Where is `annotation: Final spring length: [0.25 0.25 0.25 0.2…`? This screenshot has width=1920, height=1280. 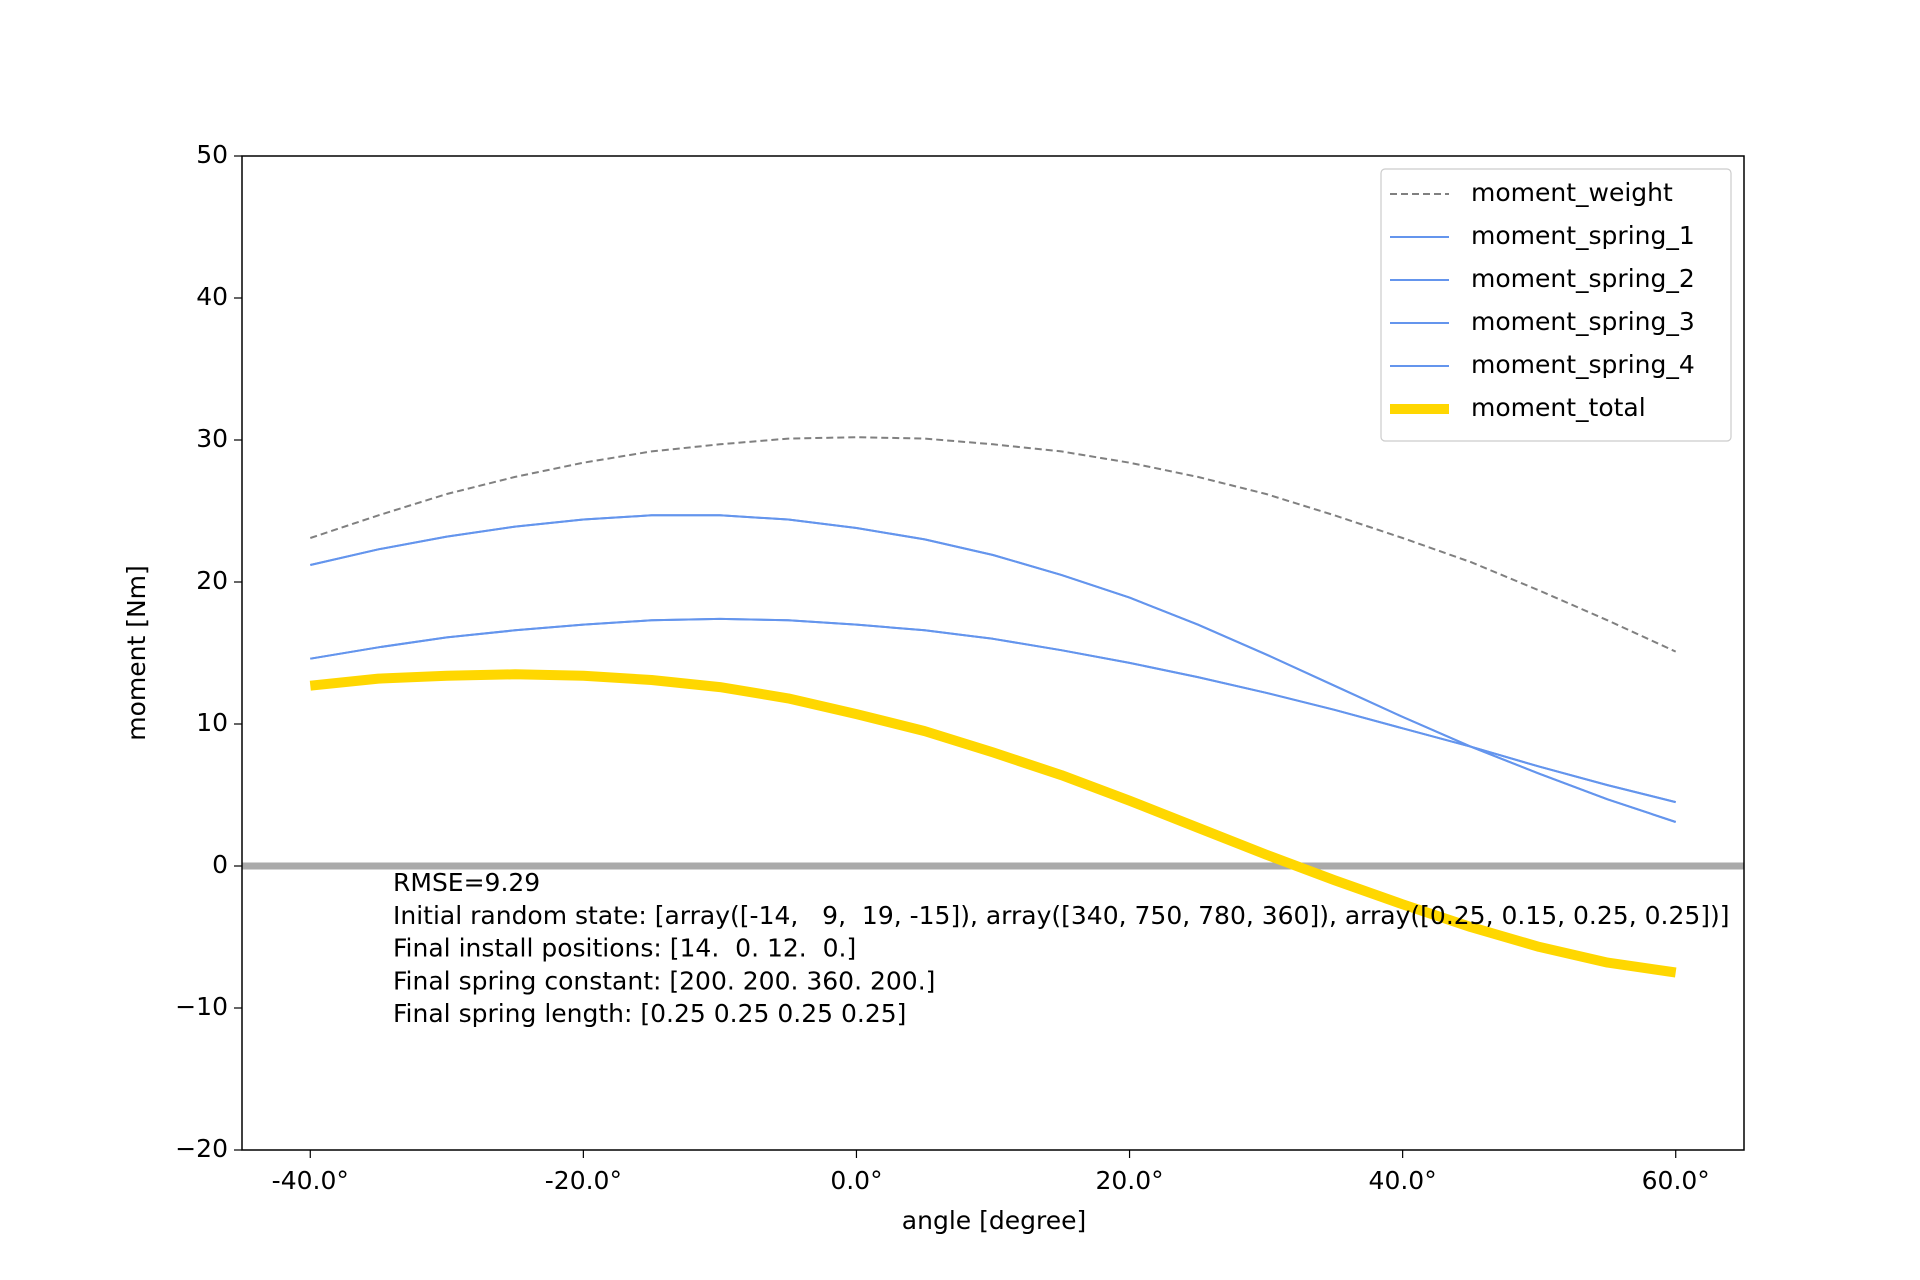 annotation: Final spring length: [0.25 0.25 0.25 0.2… is located at coordinates (649, 1013).